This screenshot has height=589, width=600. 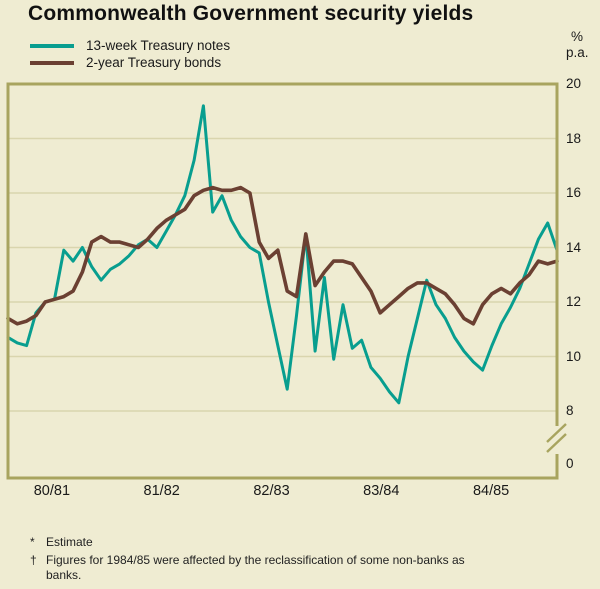 I want to click on y-tick-label: 20, so click(x=574, y=83).